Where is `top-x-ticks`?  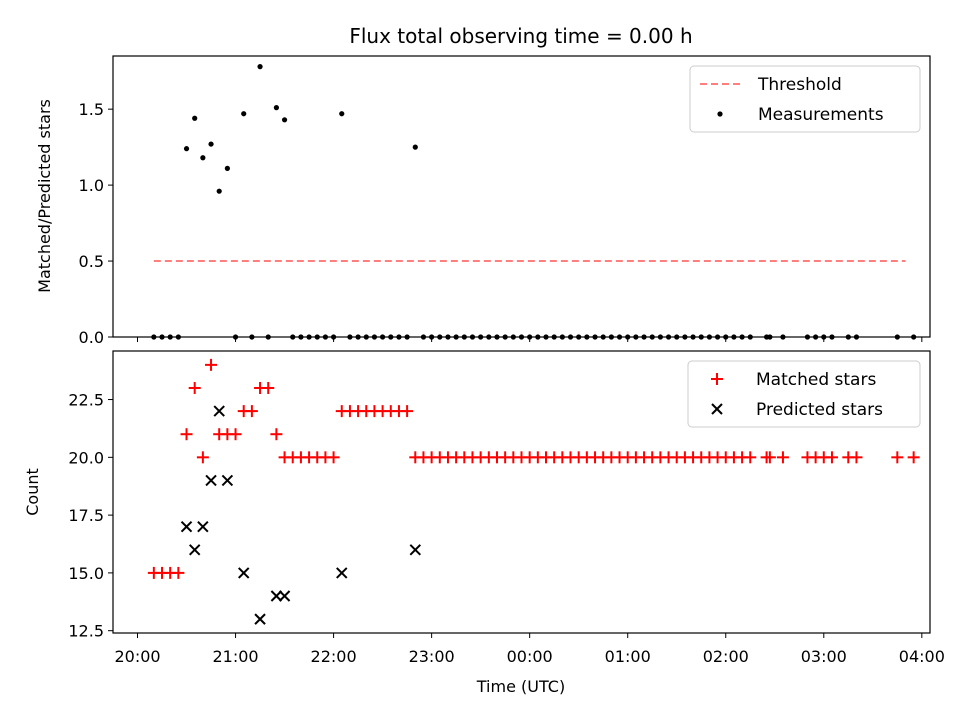
top-x-ticks is located at coordinates (530, 339).